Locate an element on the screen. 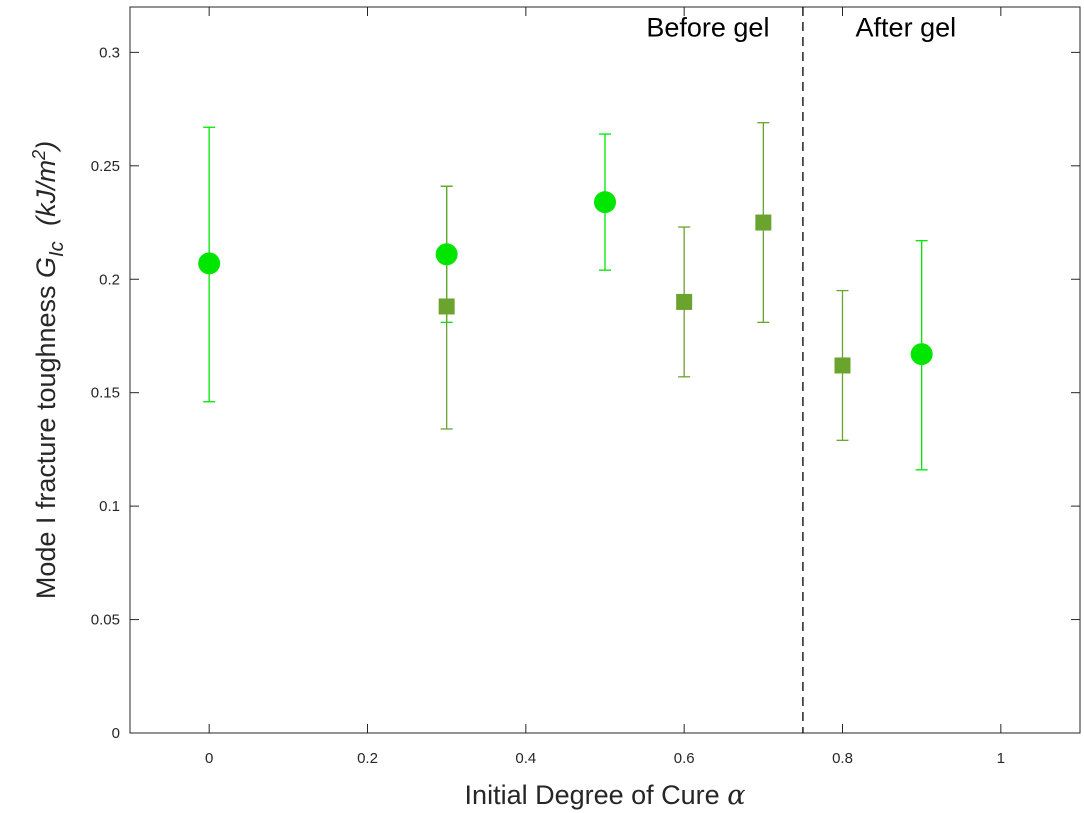  x-tick-label: 0 is located at coordinates (209, 758).